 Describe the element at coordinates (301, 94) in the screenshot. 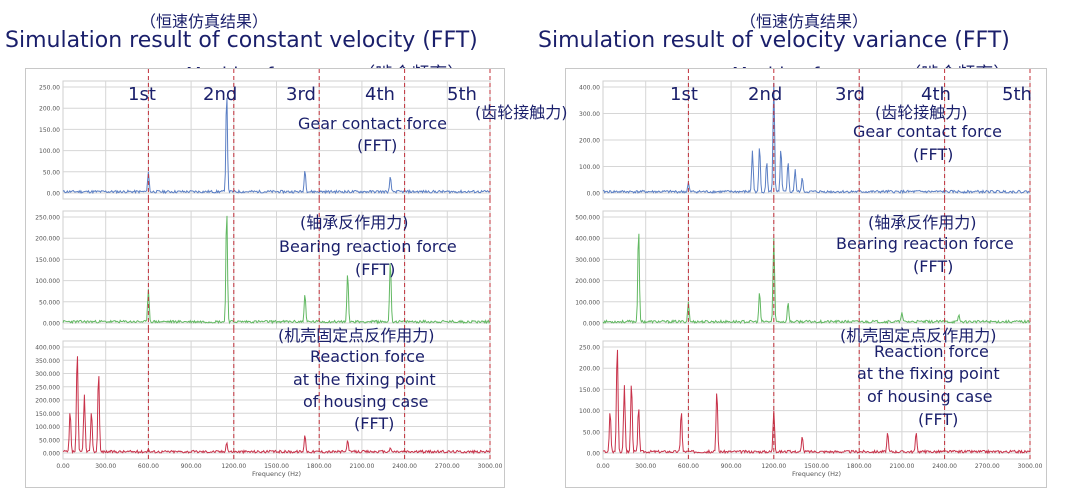

I see `left-order-3rd: 3rd` at that location.